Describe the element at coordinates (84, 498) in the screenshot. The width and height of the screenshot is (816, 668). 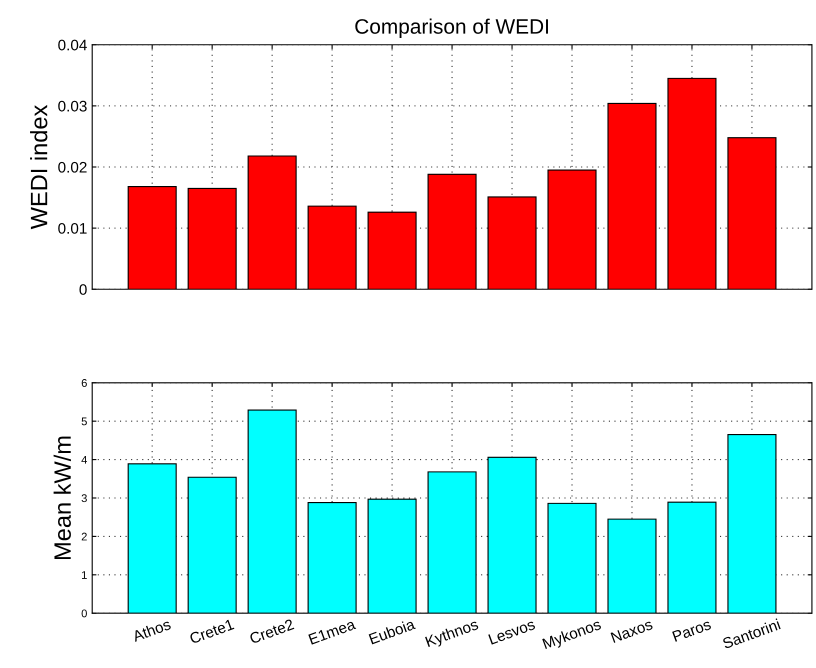
I see `y-tick-label: 3` at that location.